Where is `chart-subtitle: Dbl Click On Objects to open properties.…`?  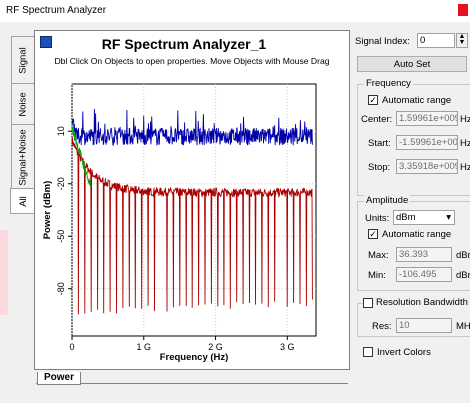
chart-subtitle: Dbl Click On Objects to open properties.… is located at coordinates (192, 61).